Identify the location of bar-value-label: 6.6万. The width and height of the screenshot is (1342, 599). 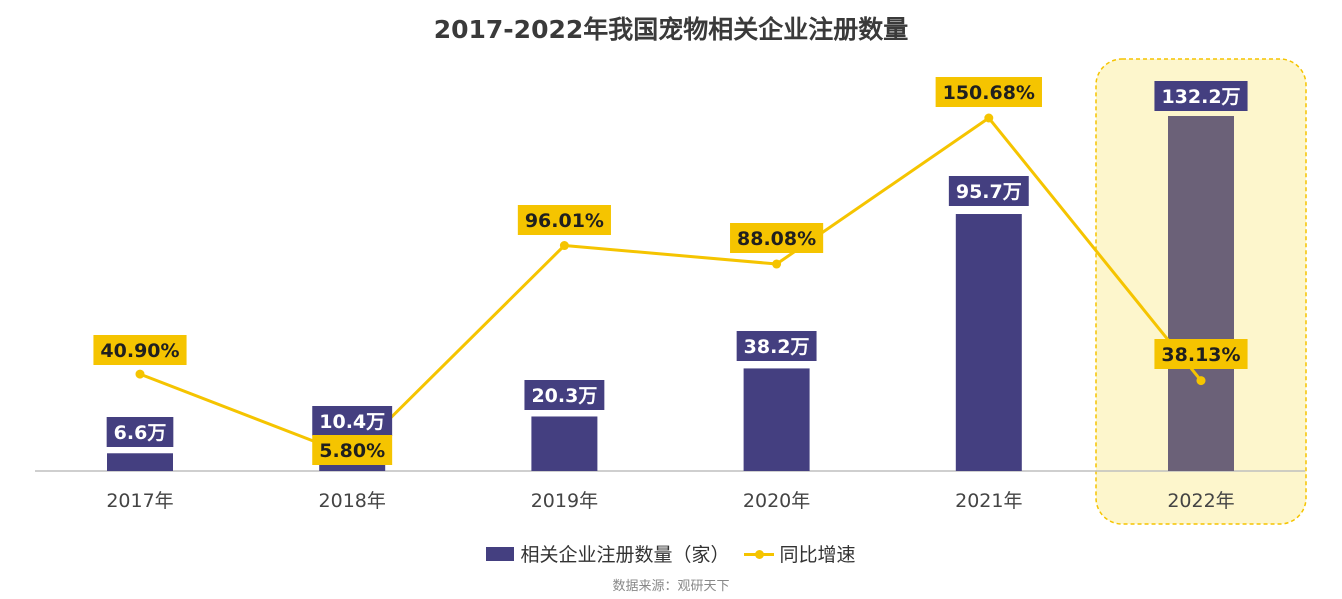
(140, 432).